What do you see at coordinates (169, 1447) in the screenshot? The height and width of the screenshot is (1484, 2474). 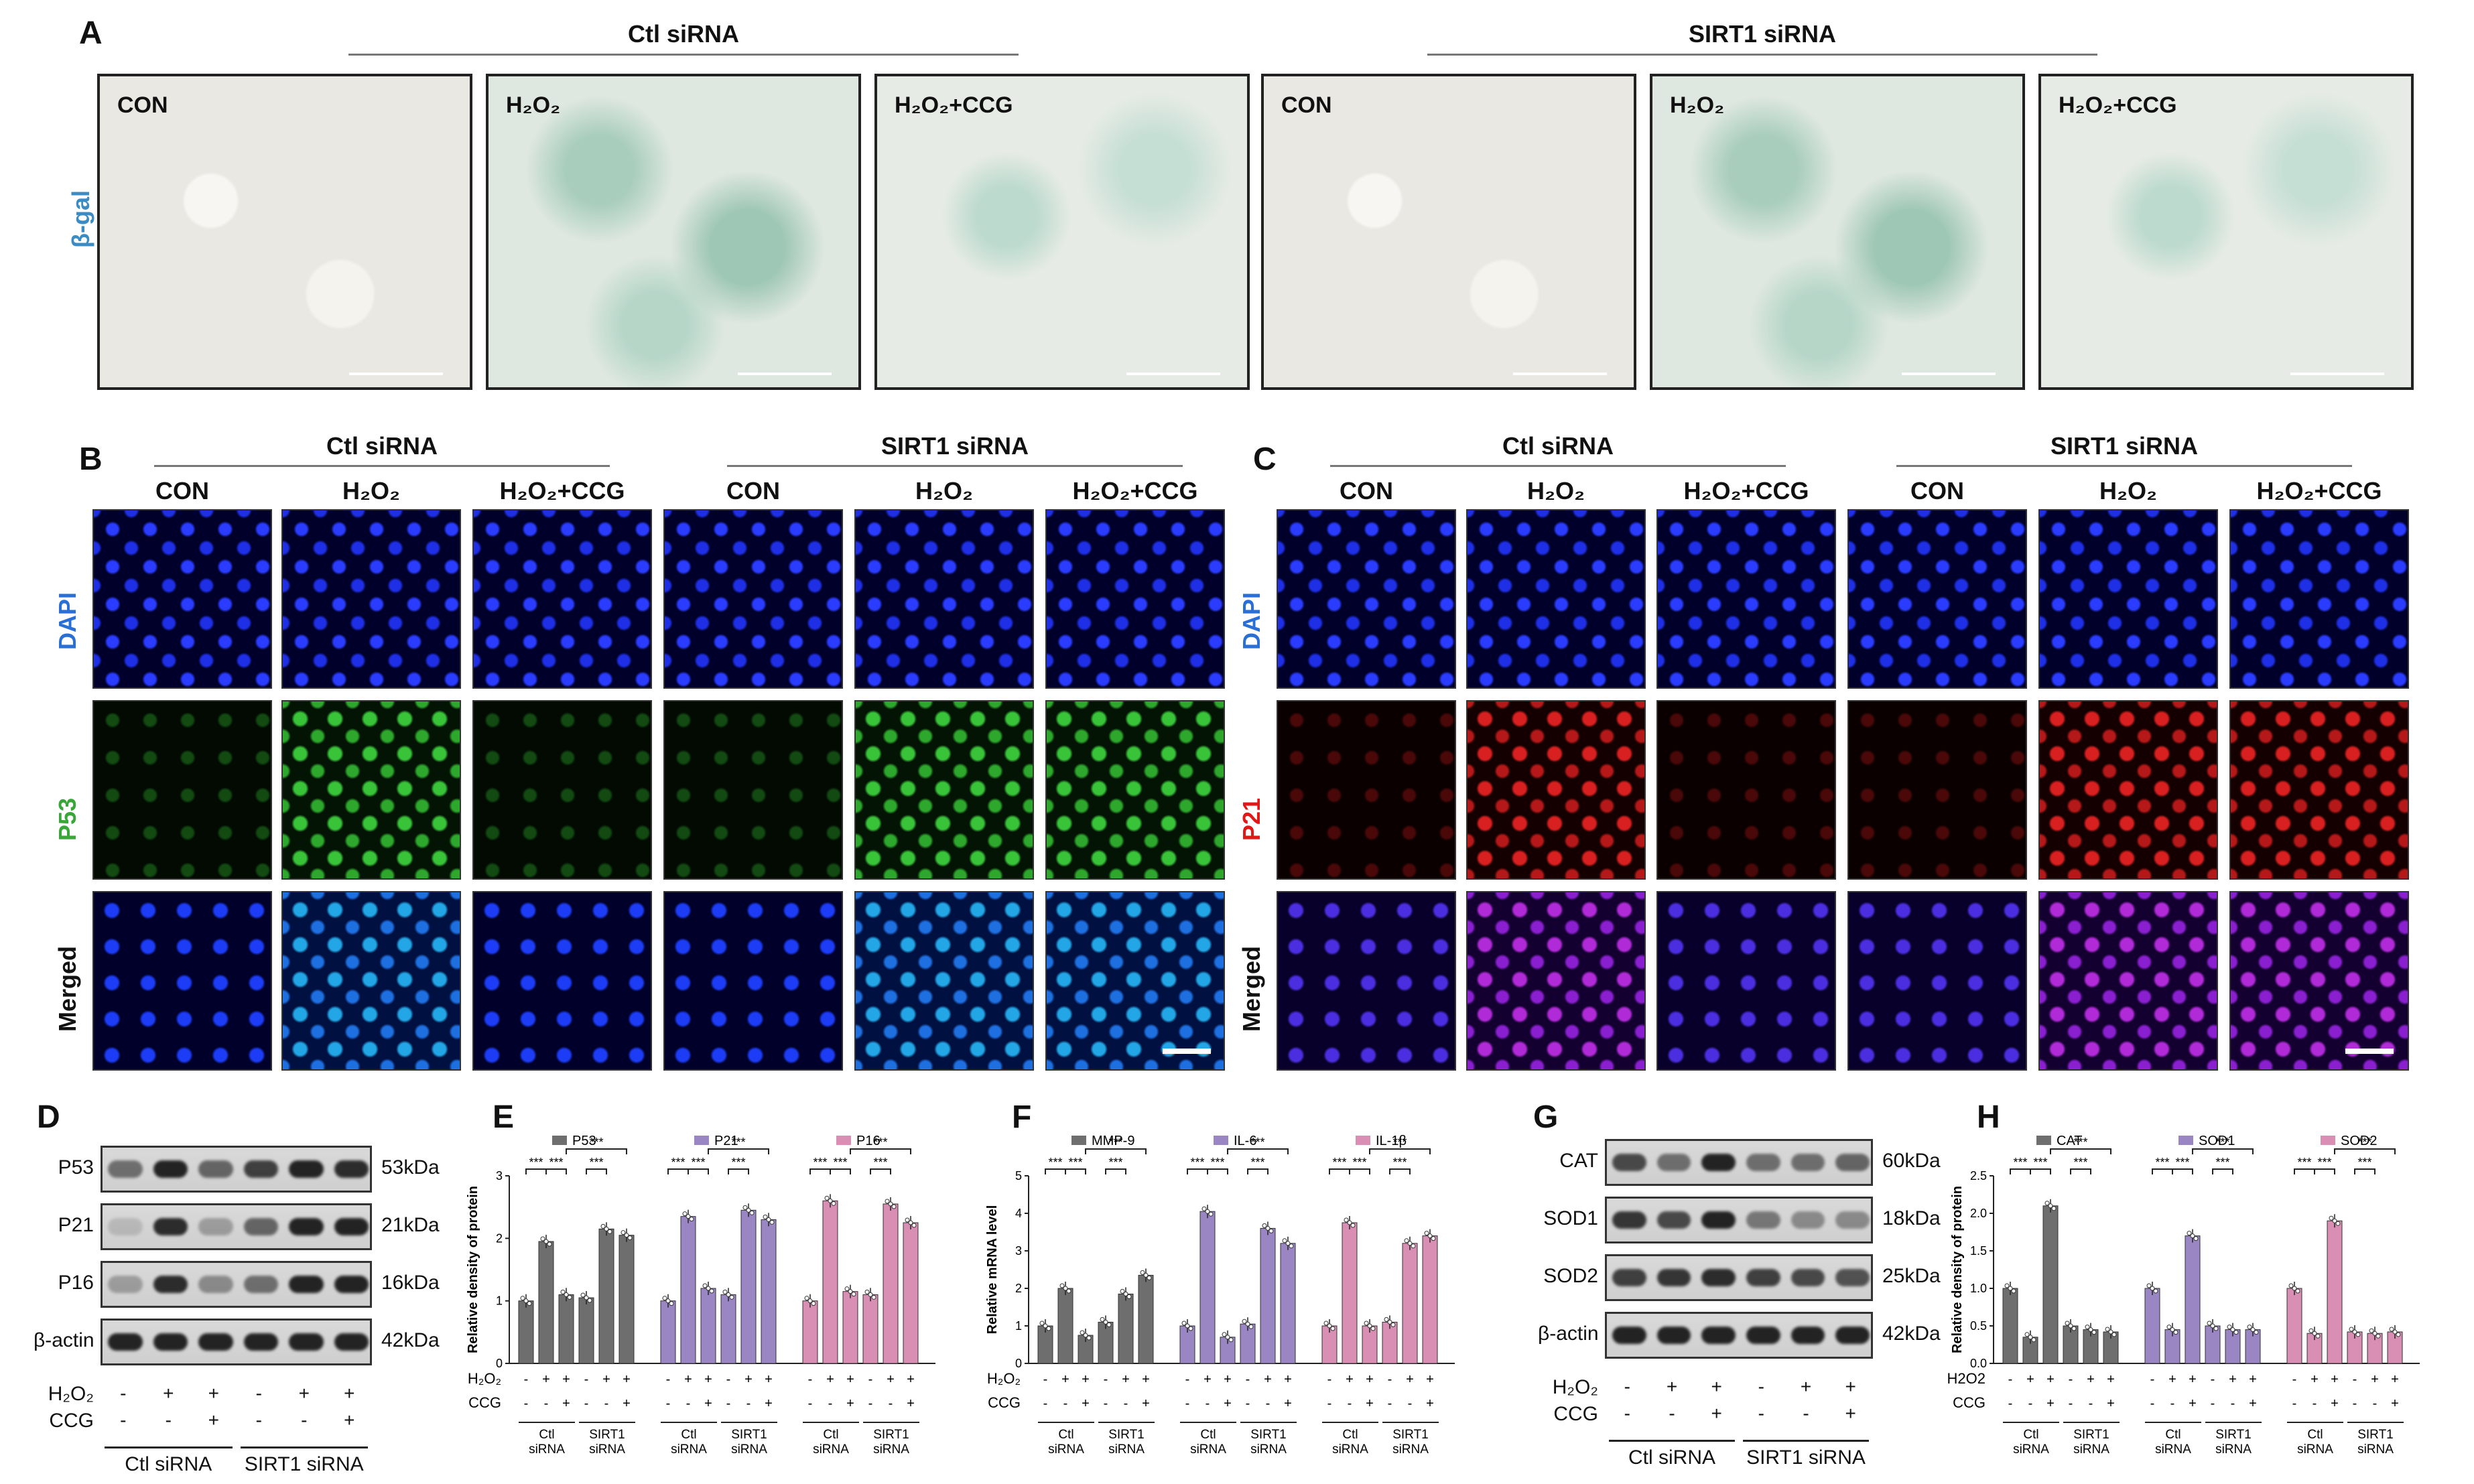 I see `group-underline` at bounding box center [169, 1447].